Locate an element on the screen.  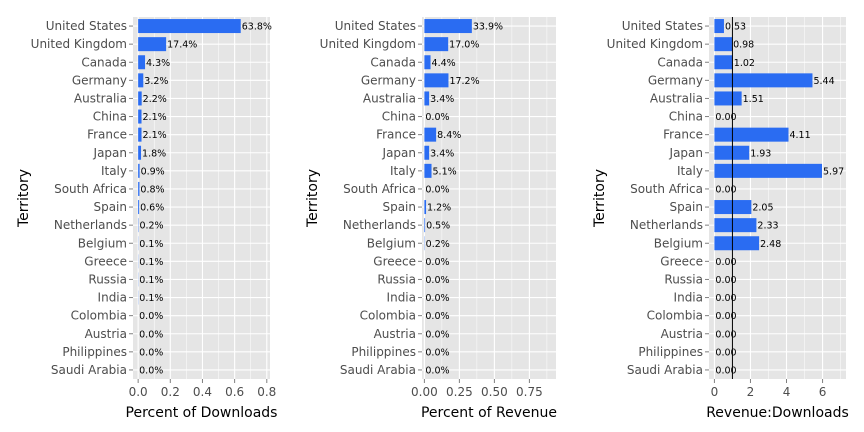
panel-2-data-label: 3.4% is located at coordinates (442, 153).